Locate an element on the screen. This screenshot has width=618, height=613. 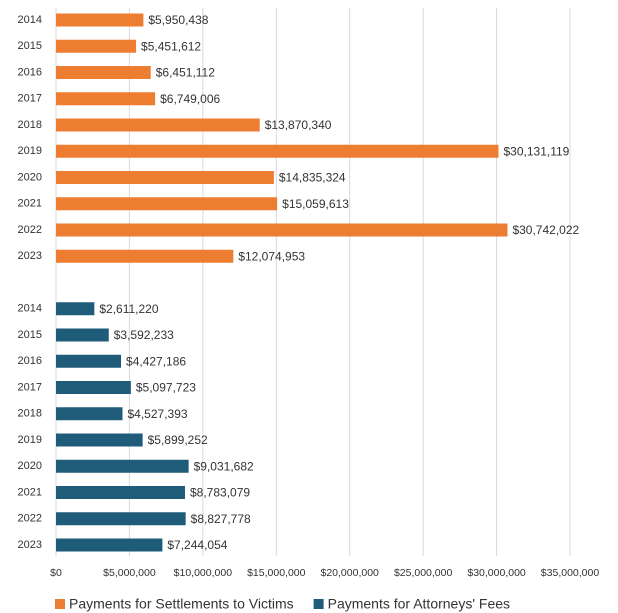
data-label: $13,870,340 is located at coordinates (298, 125).